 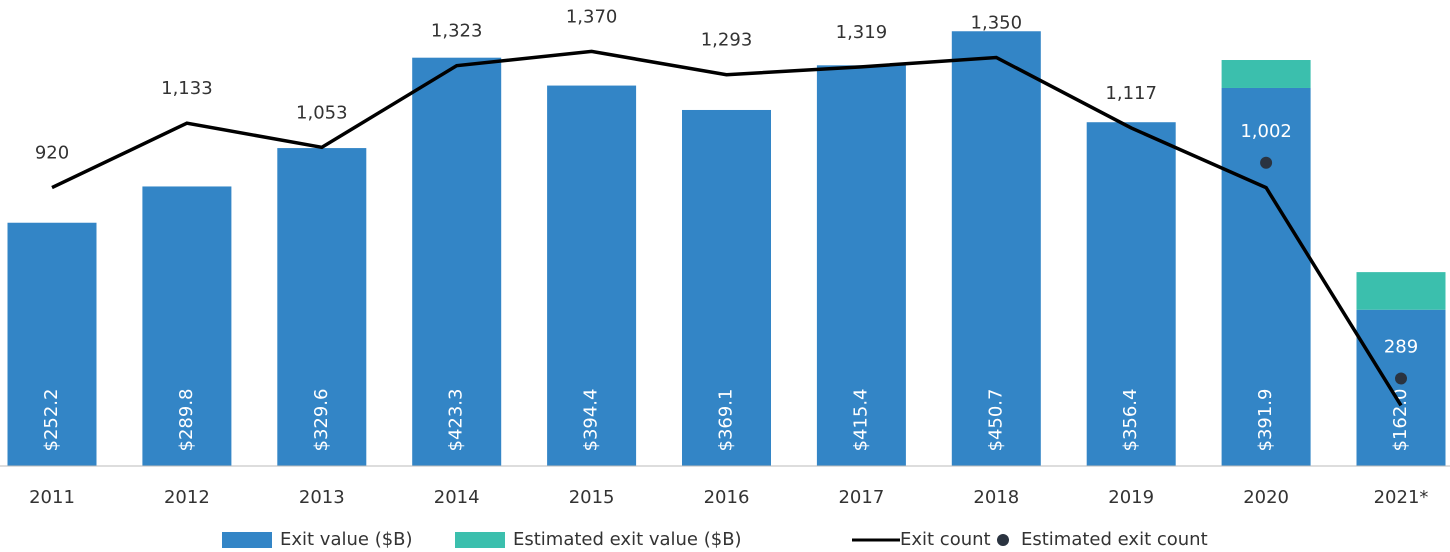 What do you see at coordinates (321, 420) in the screenshot?
I see `bar-value-label: $329.6` at bounding box center [321, 420].